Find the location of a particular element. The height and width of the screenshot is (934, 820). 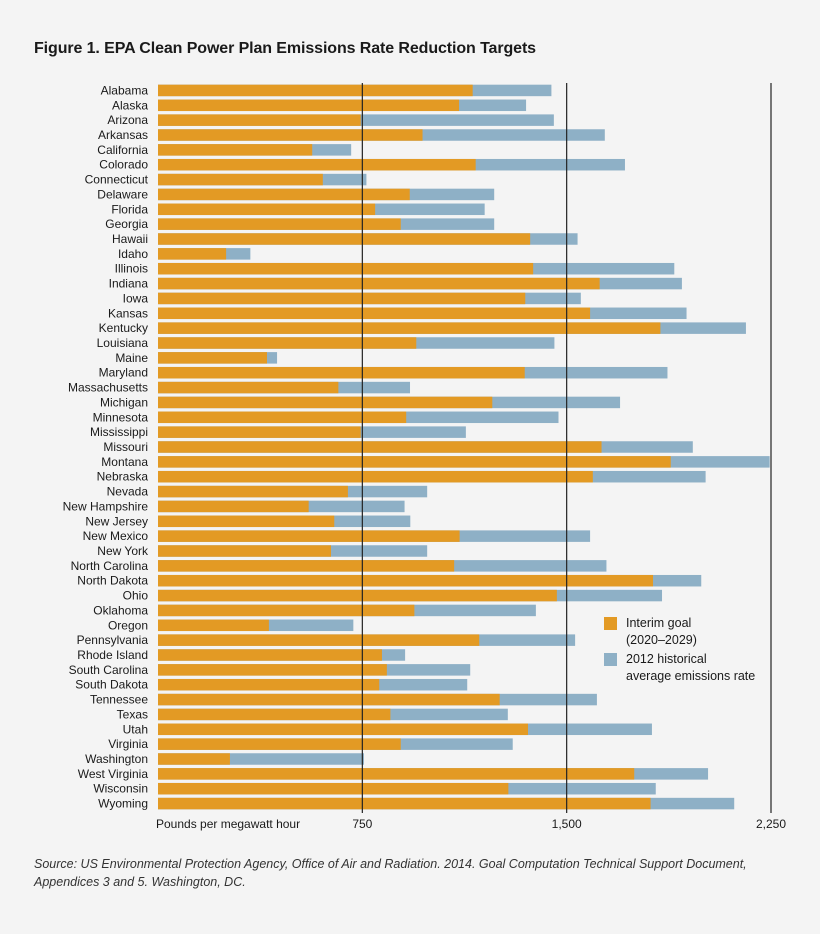

category-label: Colorado is located at coordinates (123, 165).